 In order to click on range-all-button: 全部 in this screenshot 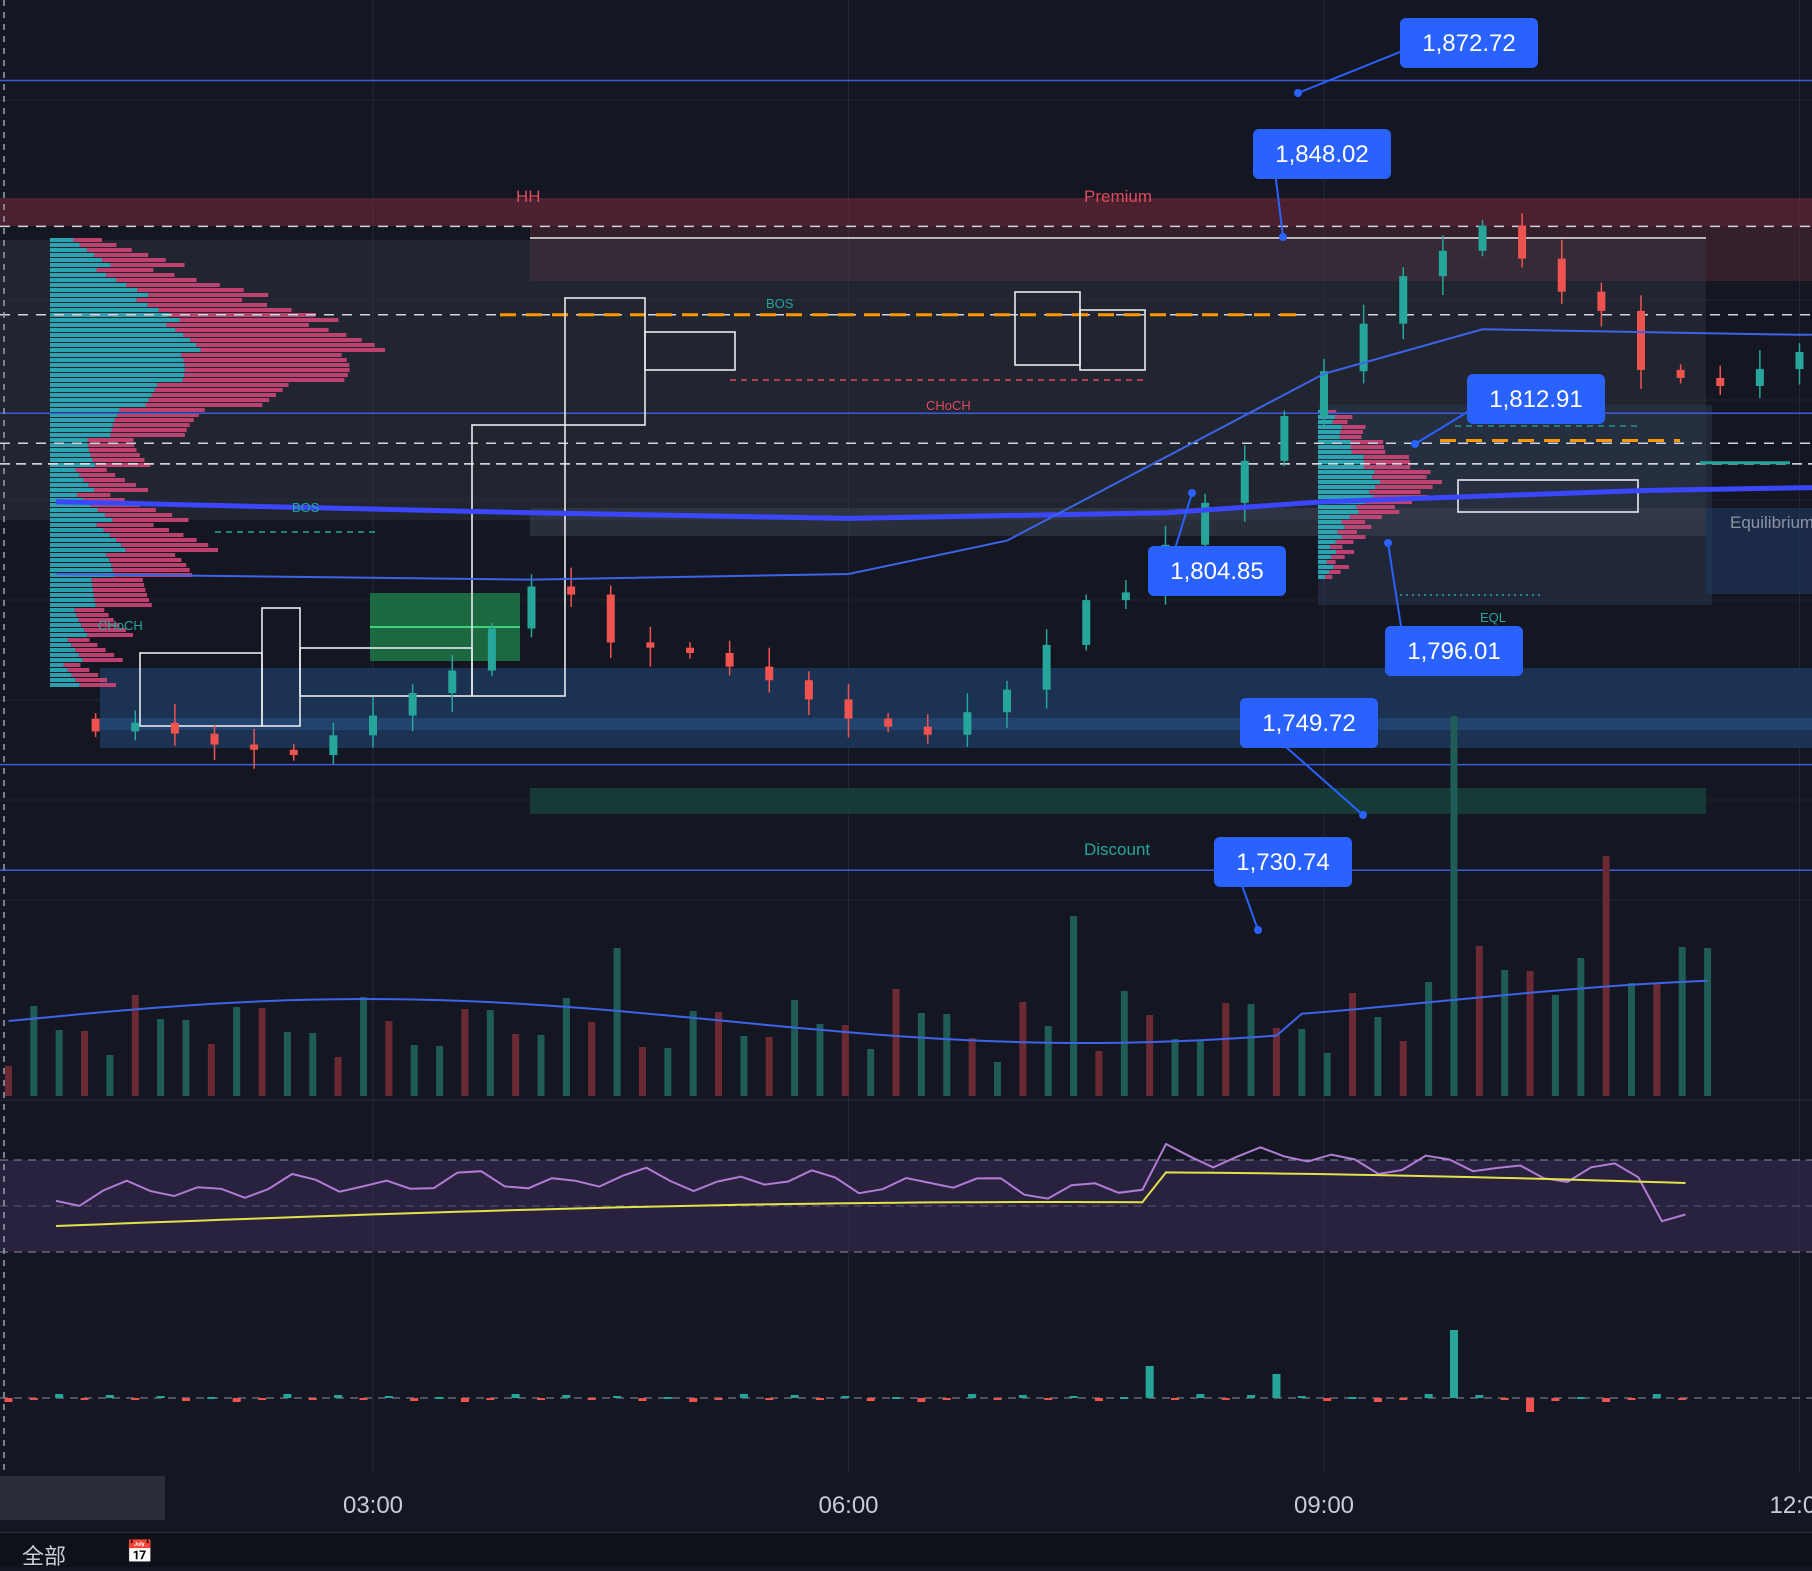, I will do `click(44, 1556)`.